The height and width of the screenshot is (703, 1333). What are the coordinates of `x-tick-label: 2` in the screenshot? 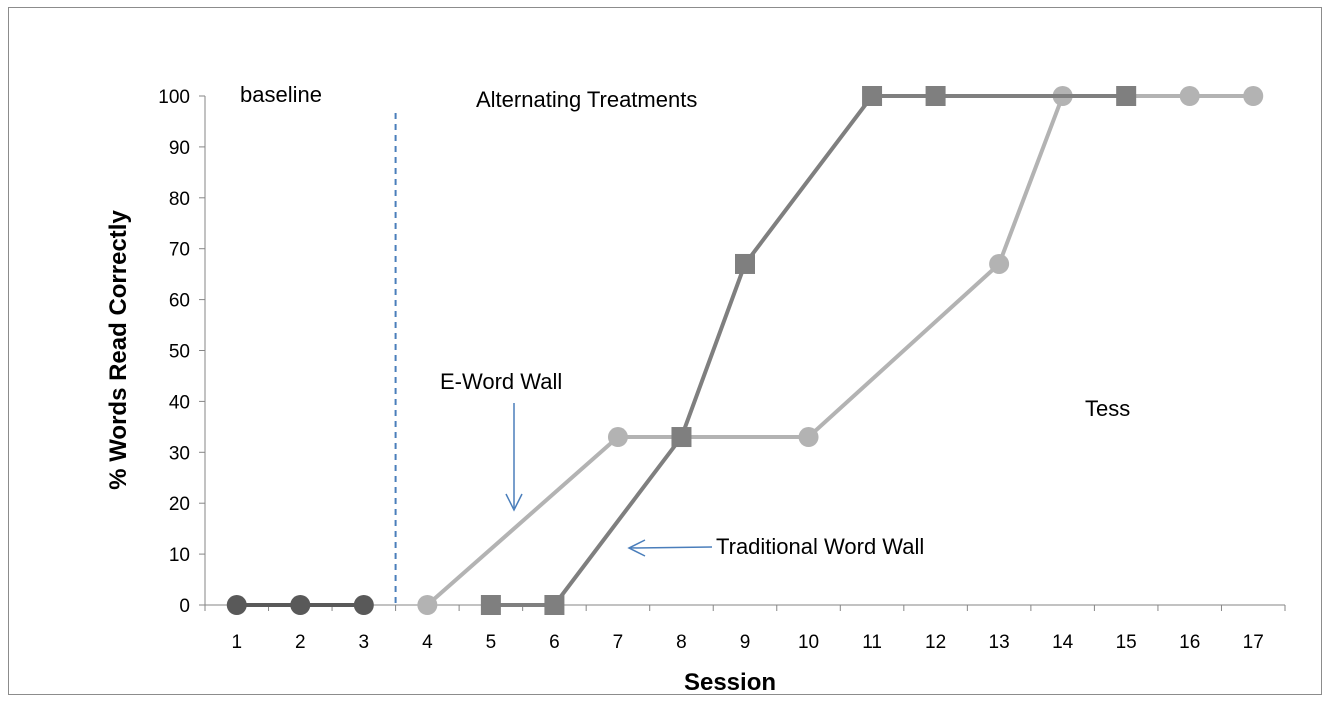 It's located at (300, 642).